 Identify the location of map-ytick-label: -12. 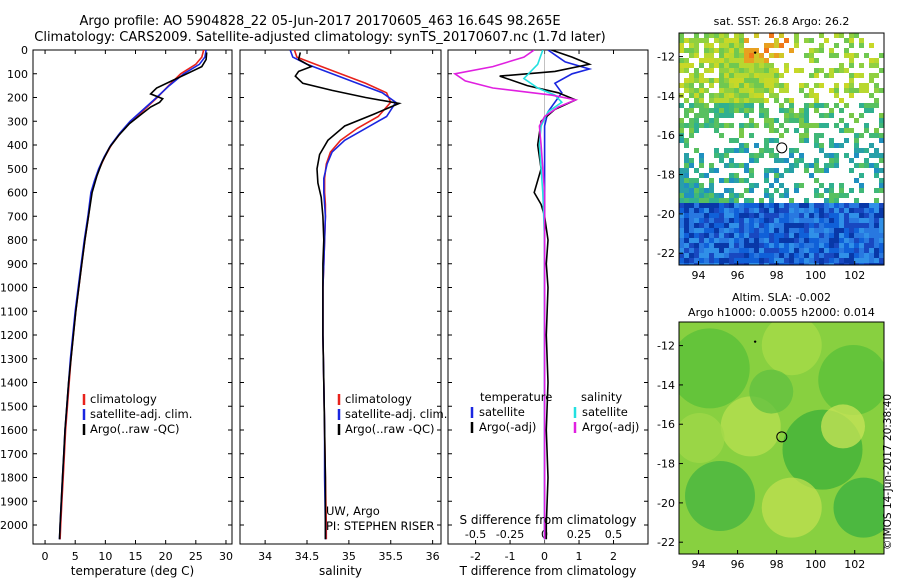
(666, 57).